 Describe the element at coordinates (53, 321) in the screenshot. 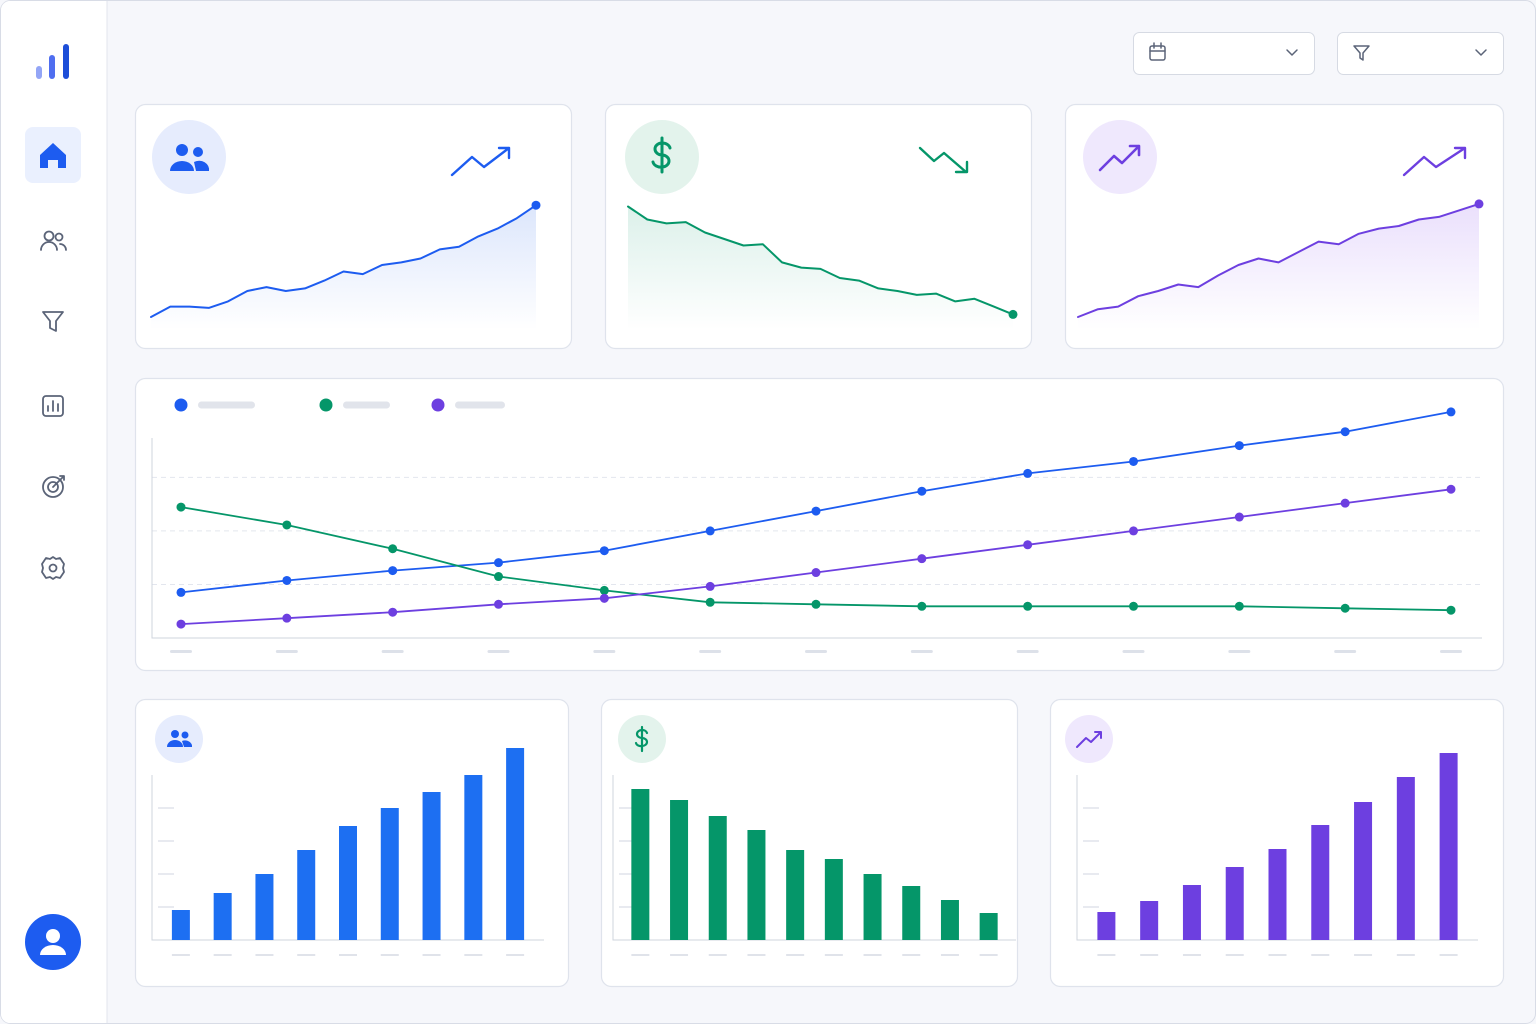

I see `nav-funnel` at that location.